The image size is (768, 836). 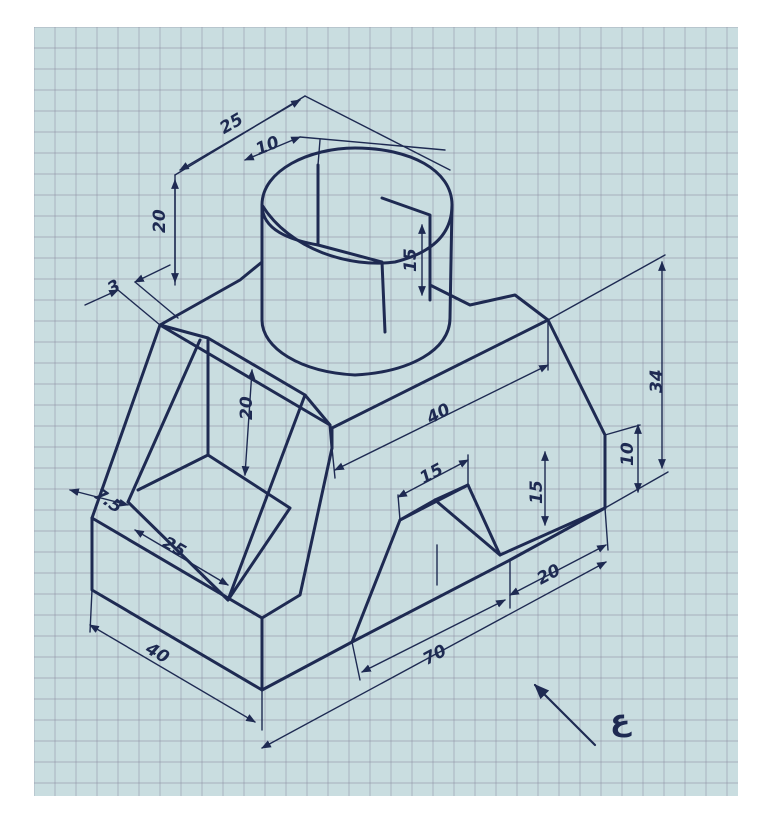 I want to click on dim-base-width: 40, so click(x=157, y=653).